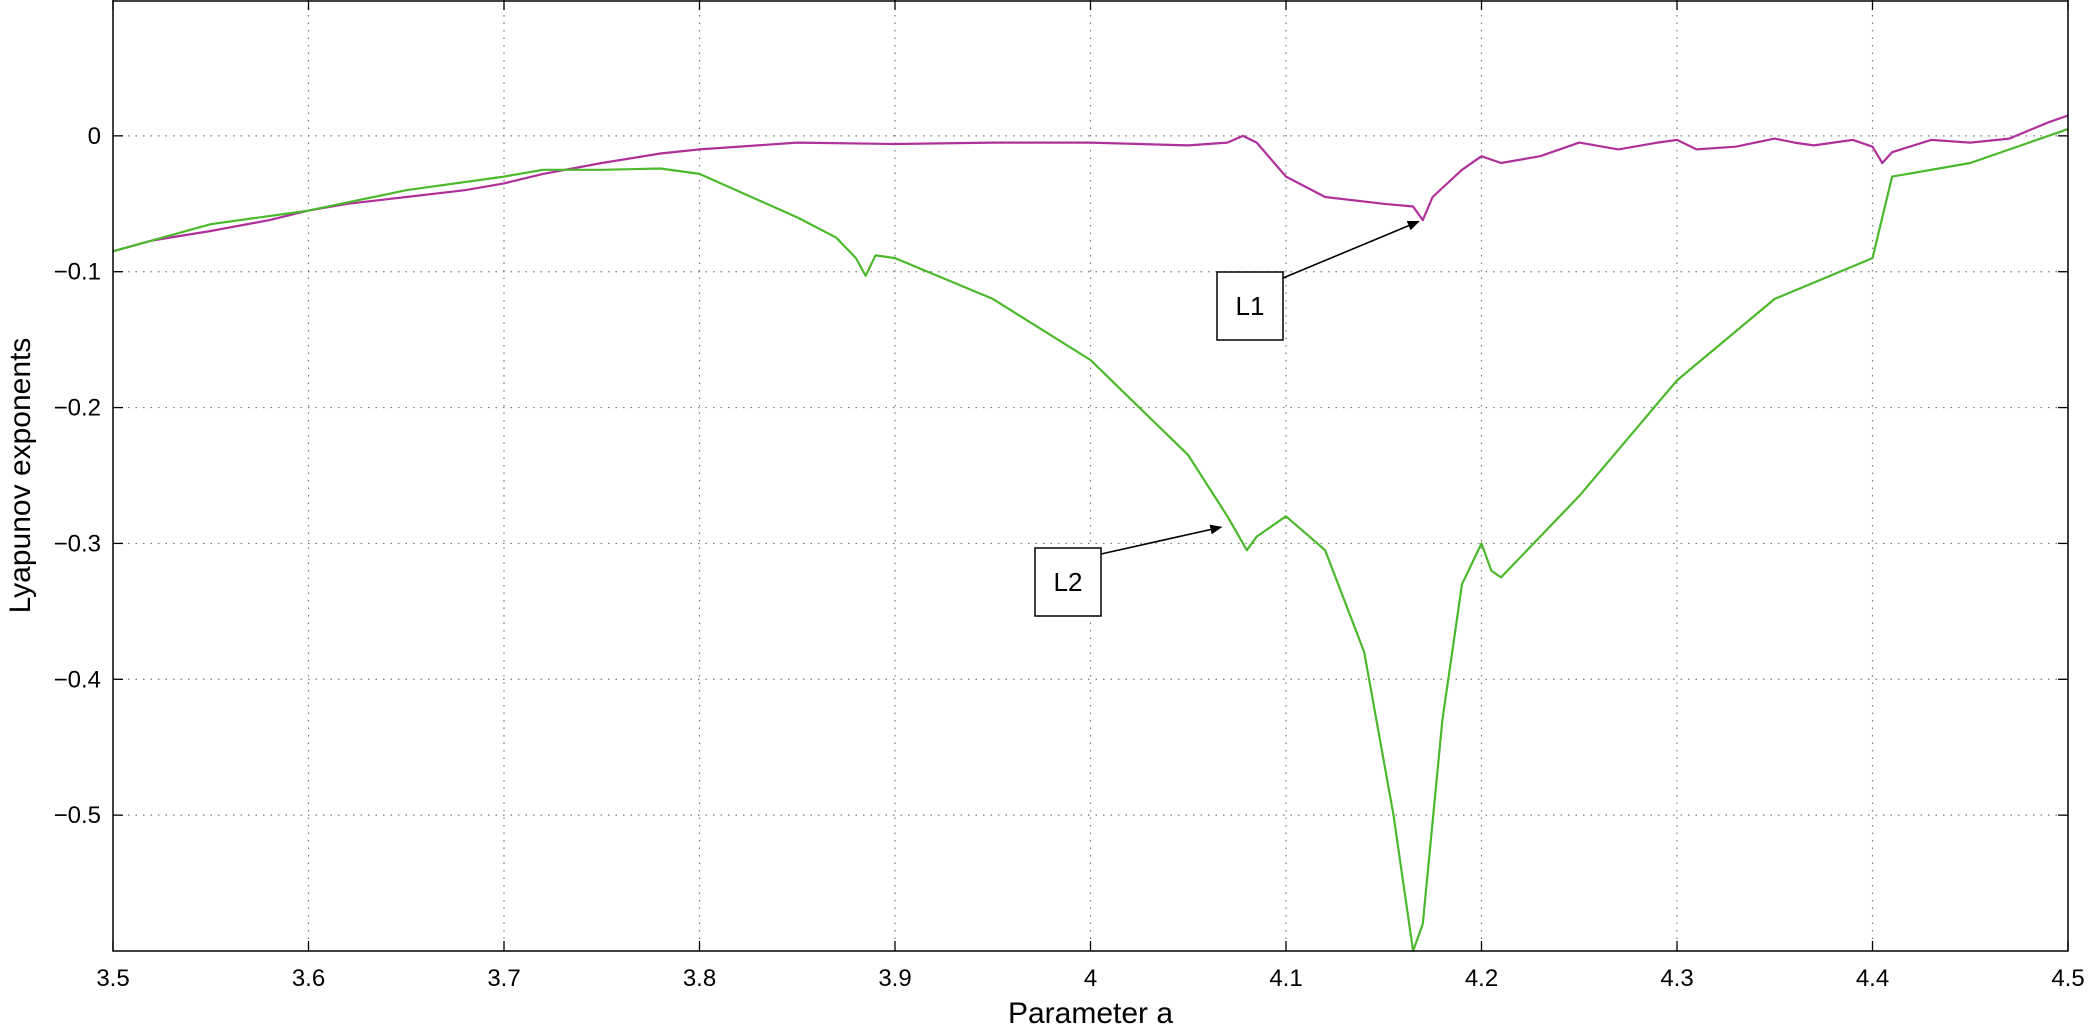 The height and width of the screenshot is (1033, 2092). What do you see at coordinates (1128, 570) in the screenshot?
I see `callout-l2: L2` at bounding box center [1128, 570].